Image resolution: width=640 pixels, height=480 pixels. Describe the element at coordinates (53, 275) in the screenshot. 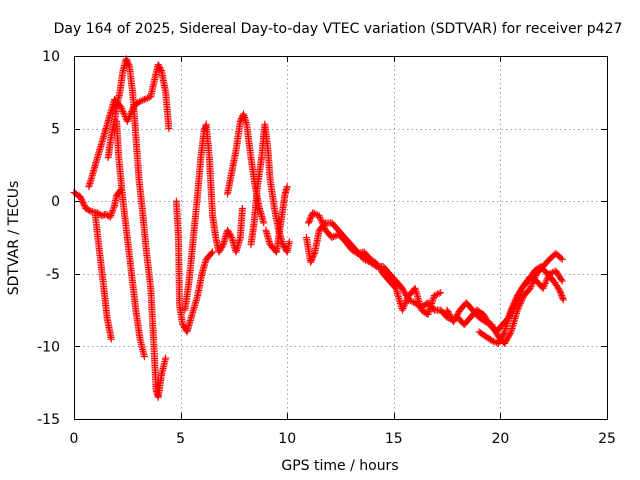

I see `y-tick-label: -5` at that location.